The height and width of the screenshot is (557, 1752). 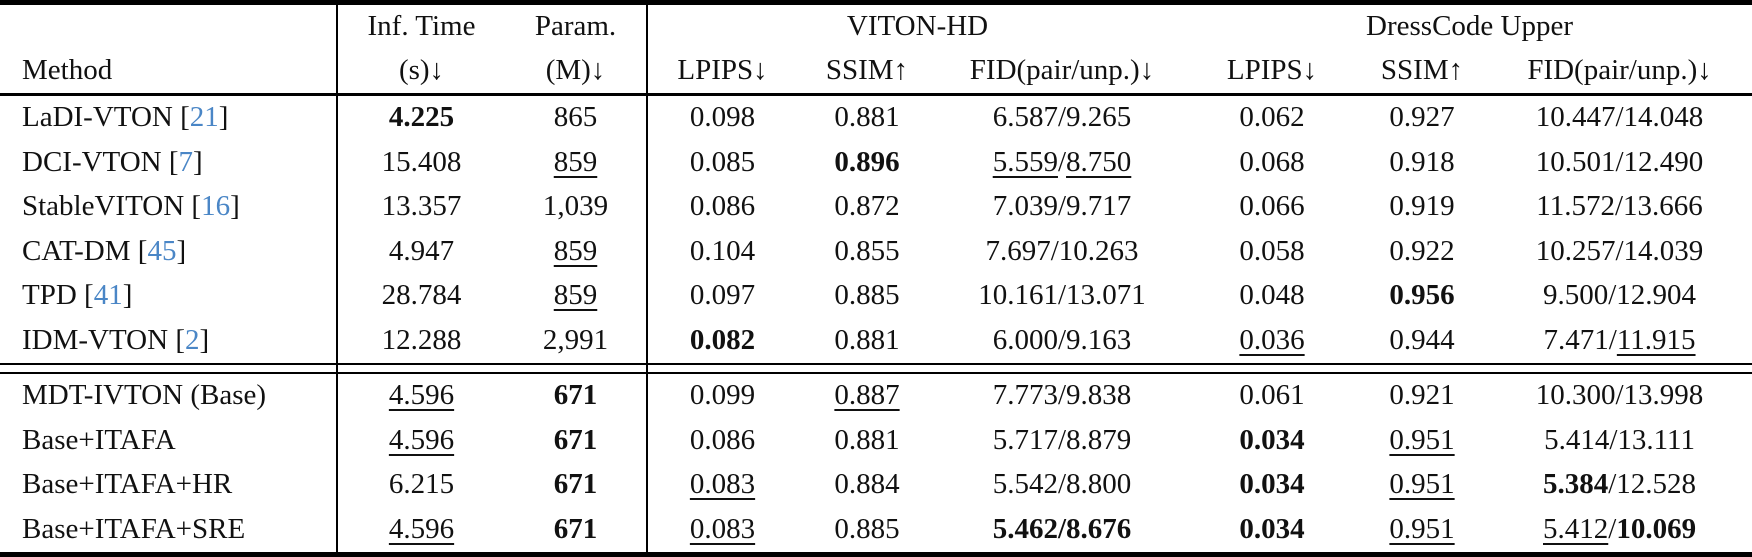 I want to click on cell-viton-ssim: 0.885, so click(x=867, y=296).